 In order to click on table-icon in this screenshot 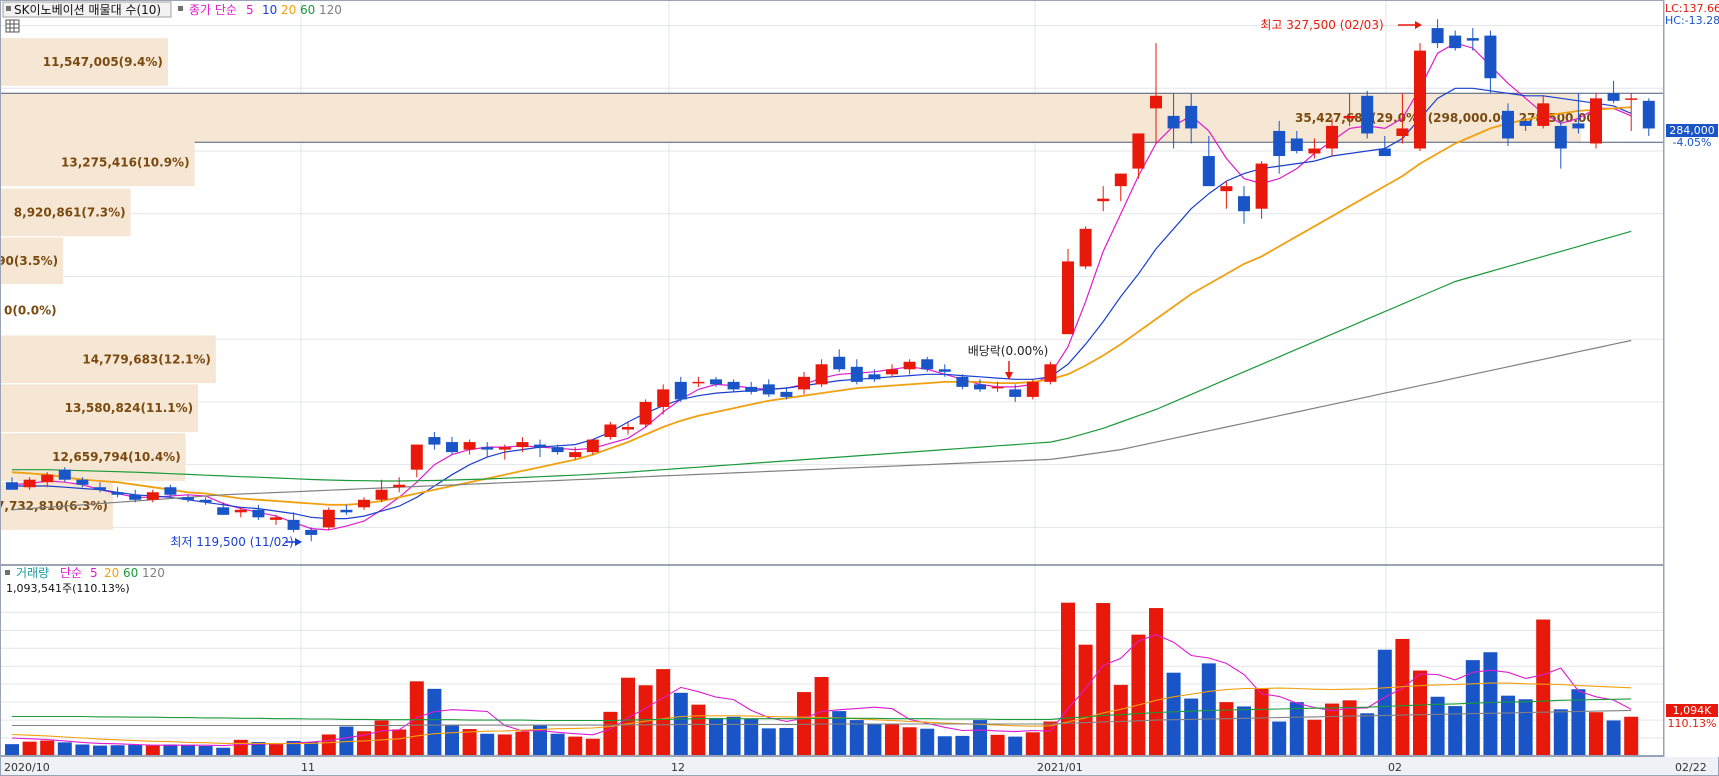, I will do `click(12, 26)`.